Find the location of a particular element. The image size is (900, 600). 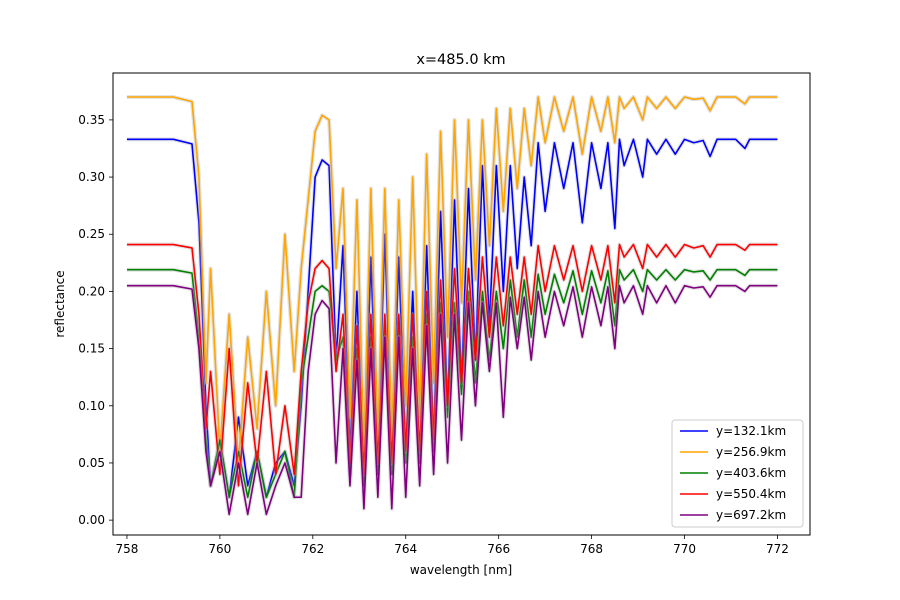

y-tick-label: 0.25 is located at coordinates (91, 234).